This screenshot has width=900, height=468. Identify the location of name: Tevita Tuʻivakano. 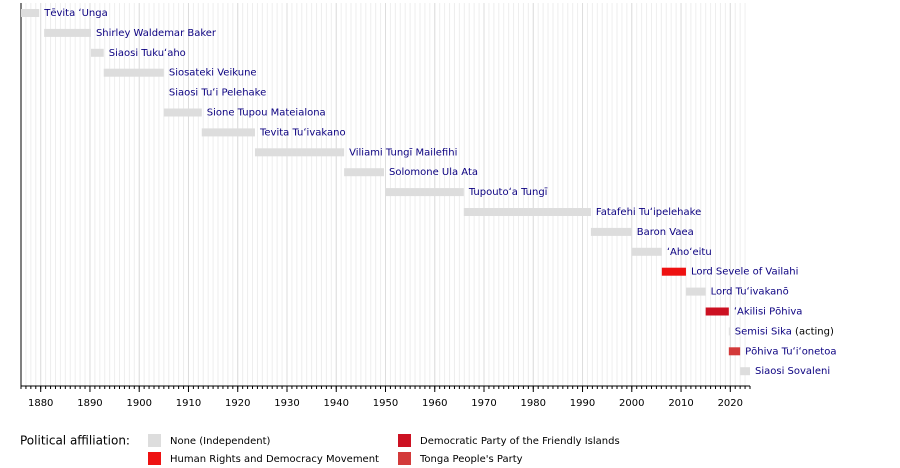
(302, 132).